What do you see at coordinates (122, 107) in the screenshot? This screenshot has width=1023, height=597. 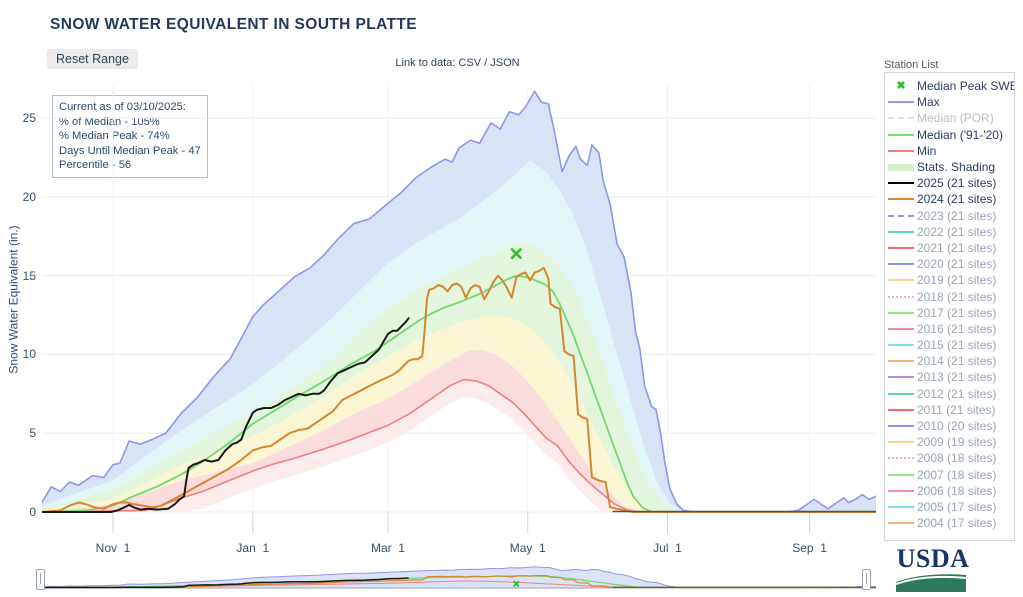 I see `status-line: Current as of 03/10/2025:` at bounding box center [122, 107].